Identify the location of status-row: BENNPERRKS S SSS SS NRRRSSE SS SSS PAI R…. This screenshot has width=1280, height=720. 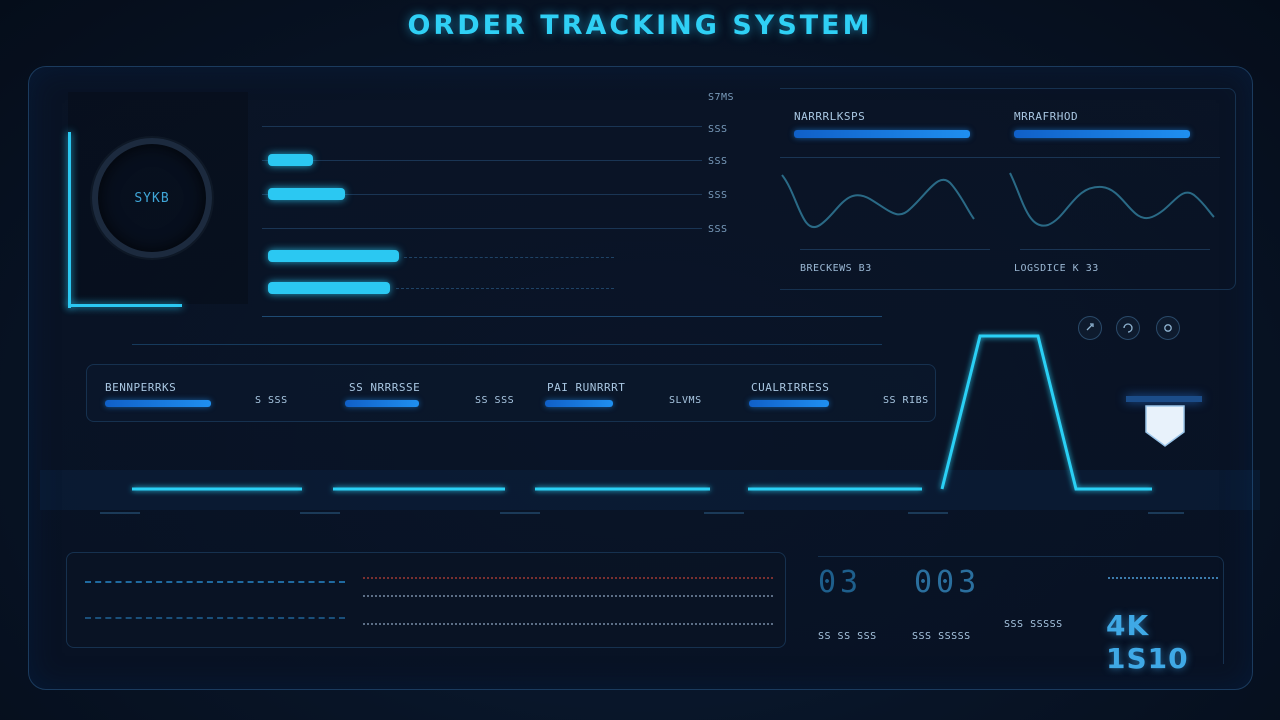
(511, 393).